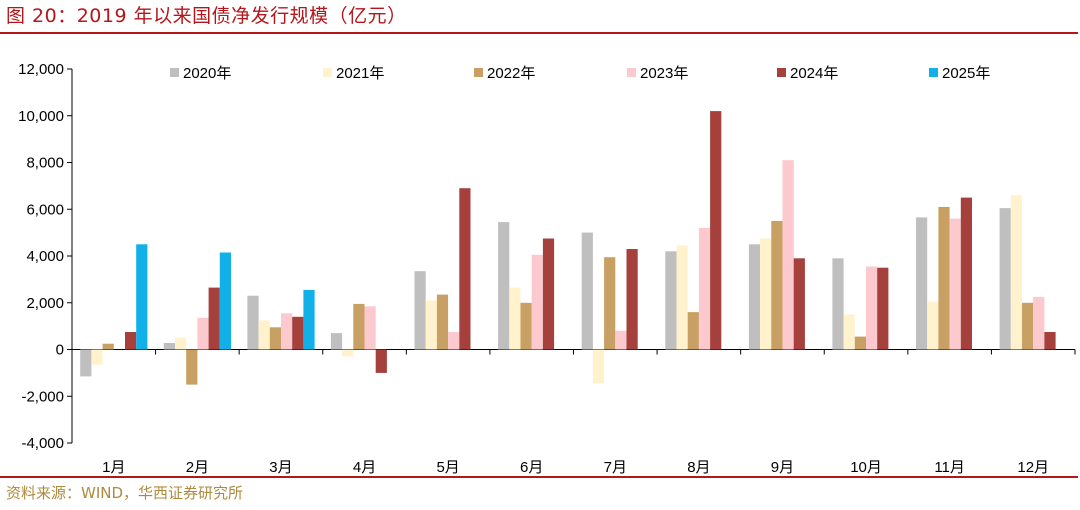  What do you see at coordinates (197, 467) in the screenshot?
I see `x-tick-label: 2月` at bounding box center [197, 467].